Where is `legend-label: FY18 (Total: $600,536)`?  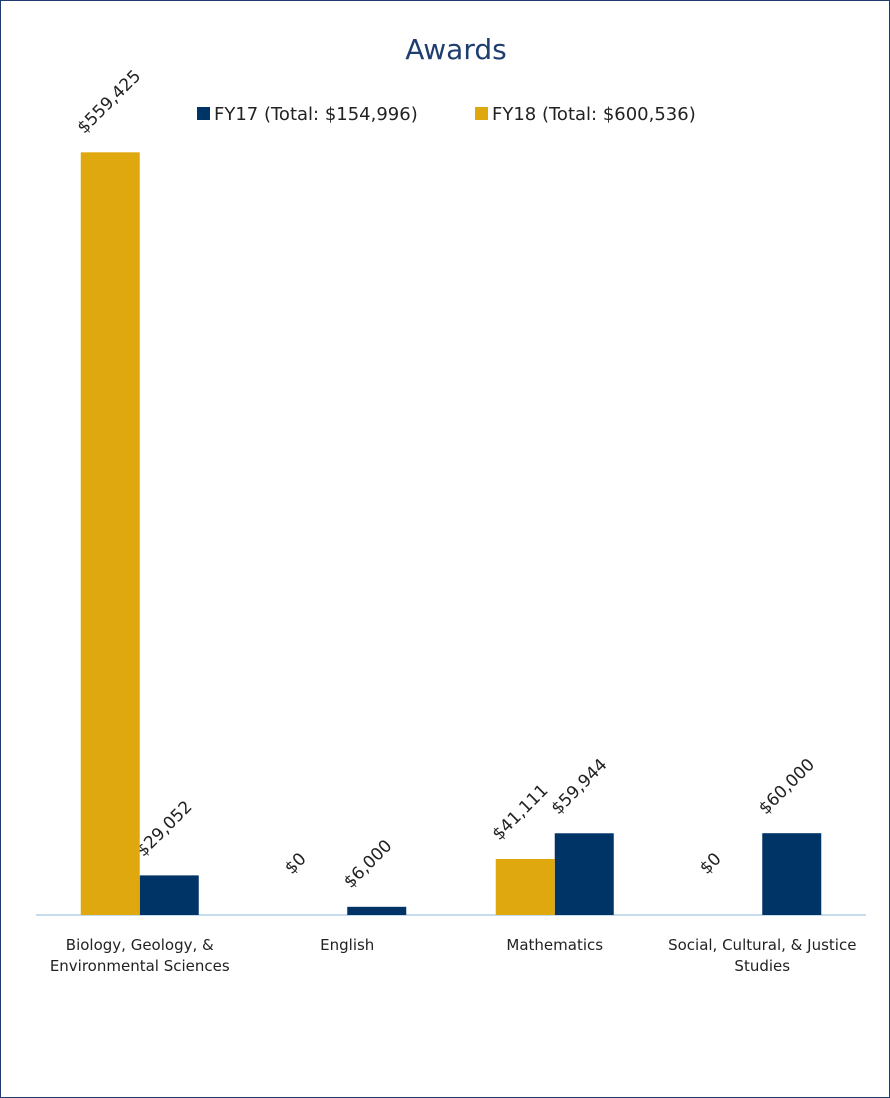
legend-label: FY18 (Total: $600,536) is located at coordinates (594, 114).